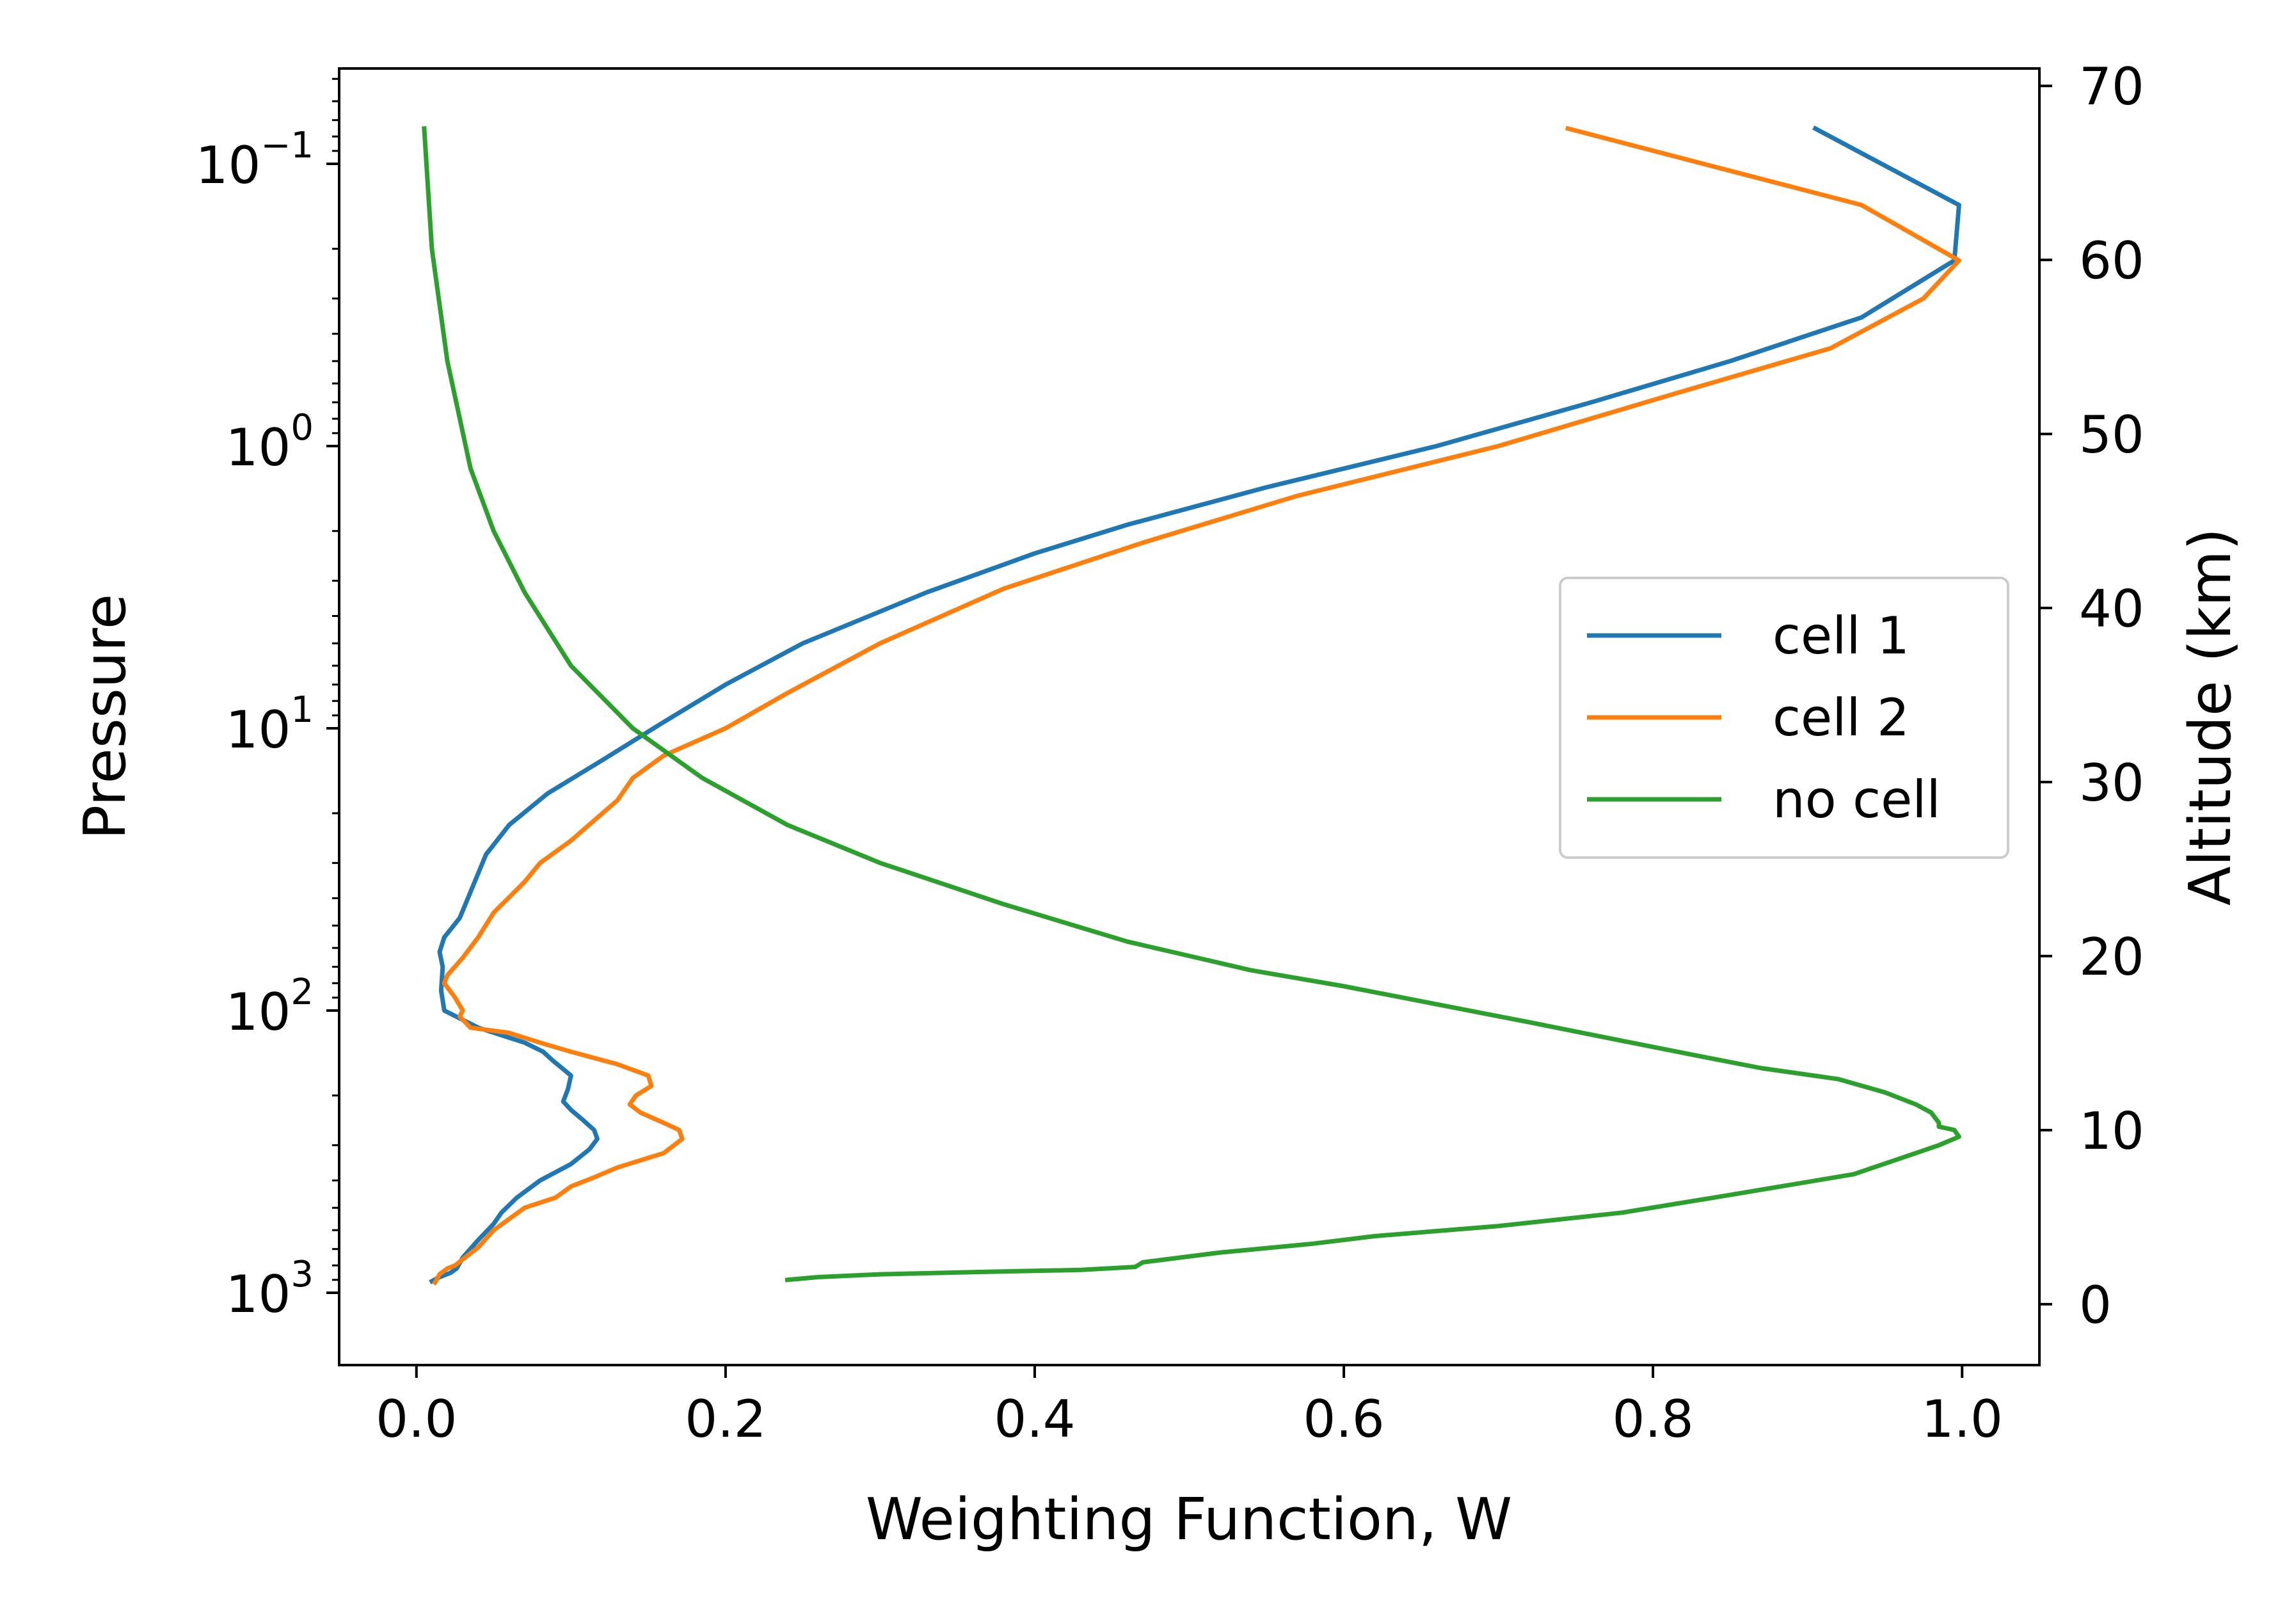 Image resolution: width=2296 pixels, height=1607 pixels. What do you see at coordinates (270, 442) in the screenshot?
I see `y-left-tick-label: 10⁰` at bounding box center [270, 442].